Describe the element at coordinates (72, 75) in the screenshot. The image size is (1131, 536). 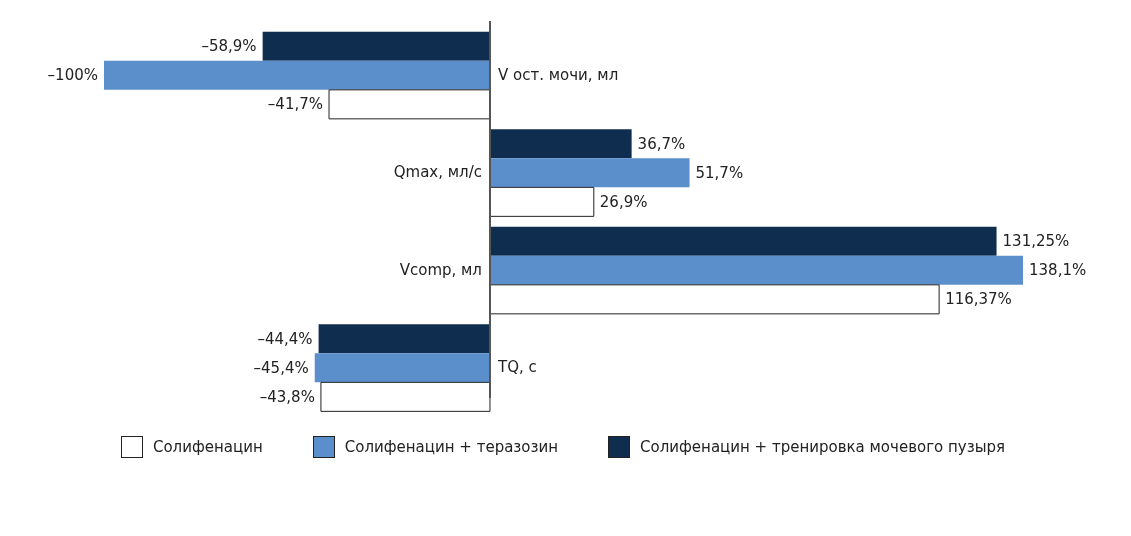
I see `data-label: –100%` at that location.